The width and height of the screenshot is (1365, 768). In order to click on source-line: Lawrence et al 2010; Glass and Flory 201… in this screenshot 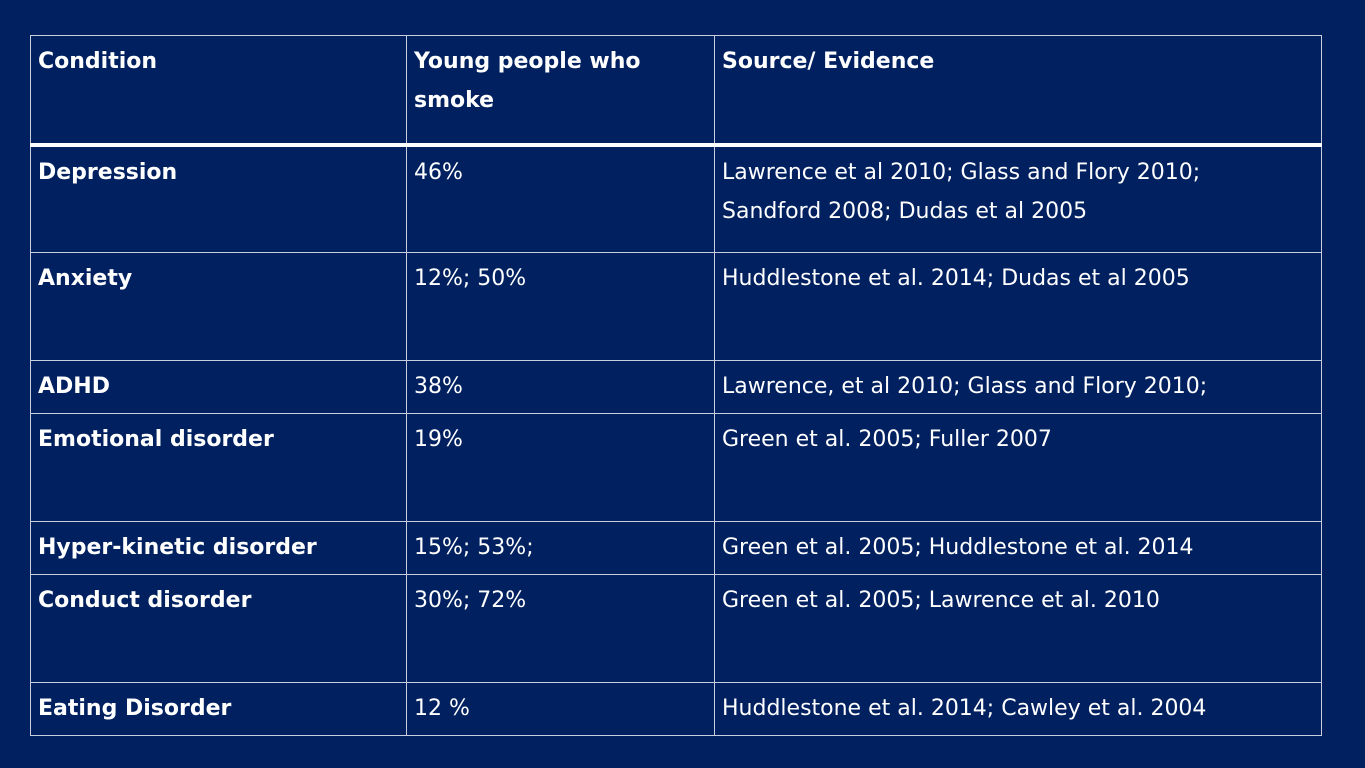, I will do `click(961, 172)`.